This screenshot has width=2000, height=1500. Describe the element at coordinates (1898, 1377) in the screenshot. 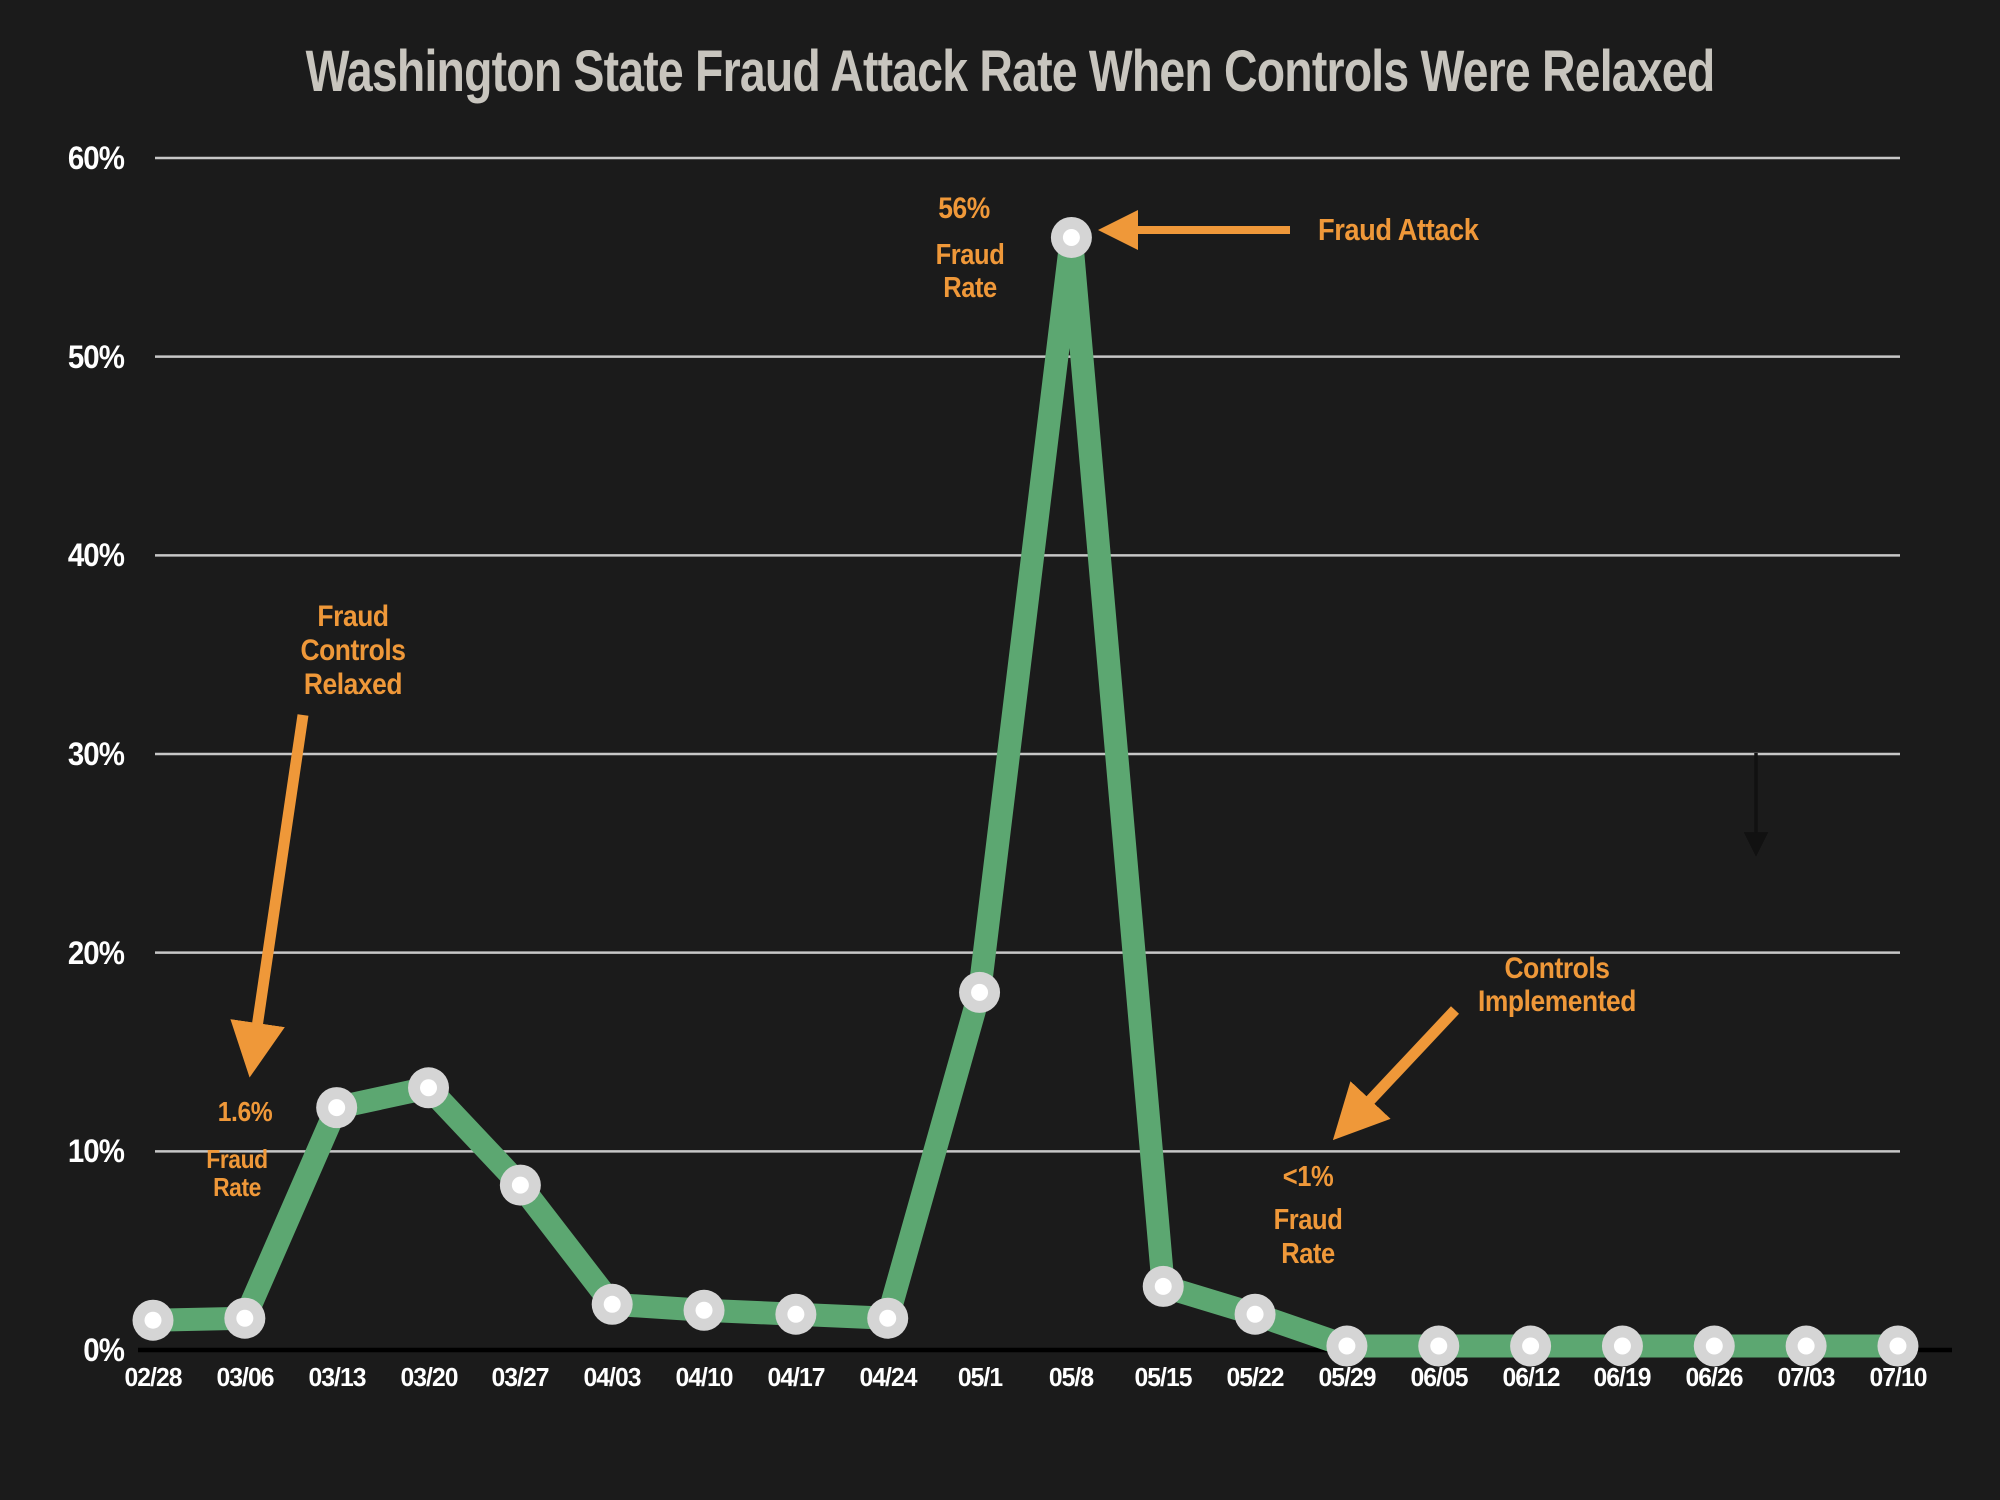

I see `x-axis-label: 07/10` at that location.